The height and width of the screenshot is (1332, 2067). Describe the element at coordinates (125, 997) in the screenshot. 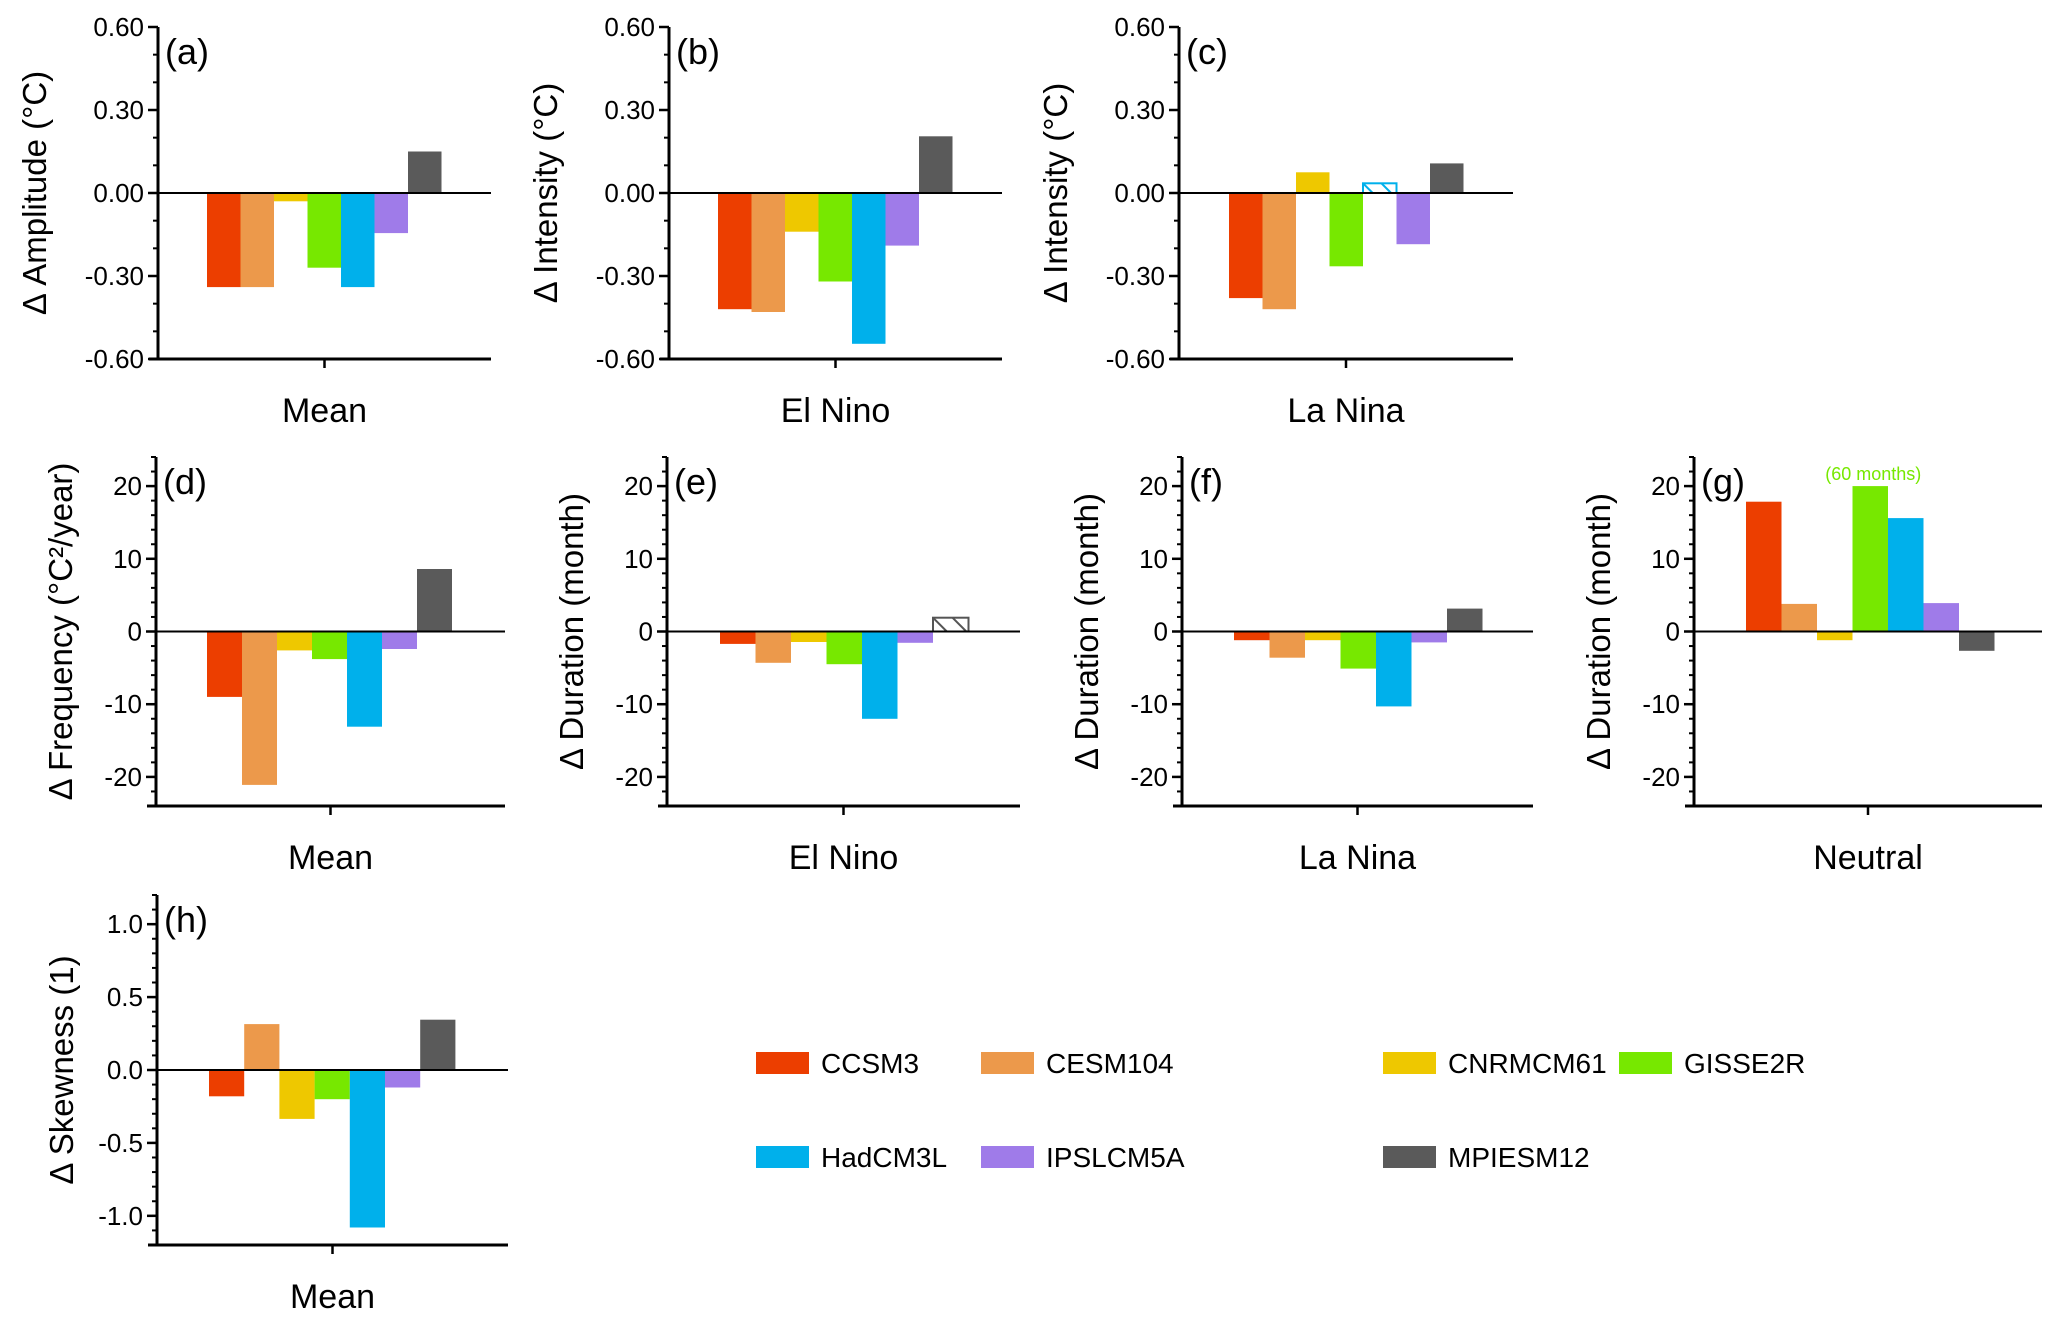

I see `y-tick-label: 0.5` at that location.